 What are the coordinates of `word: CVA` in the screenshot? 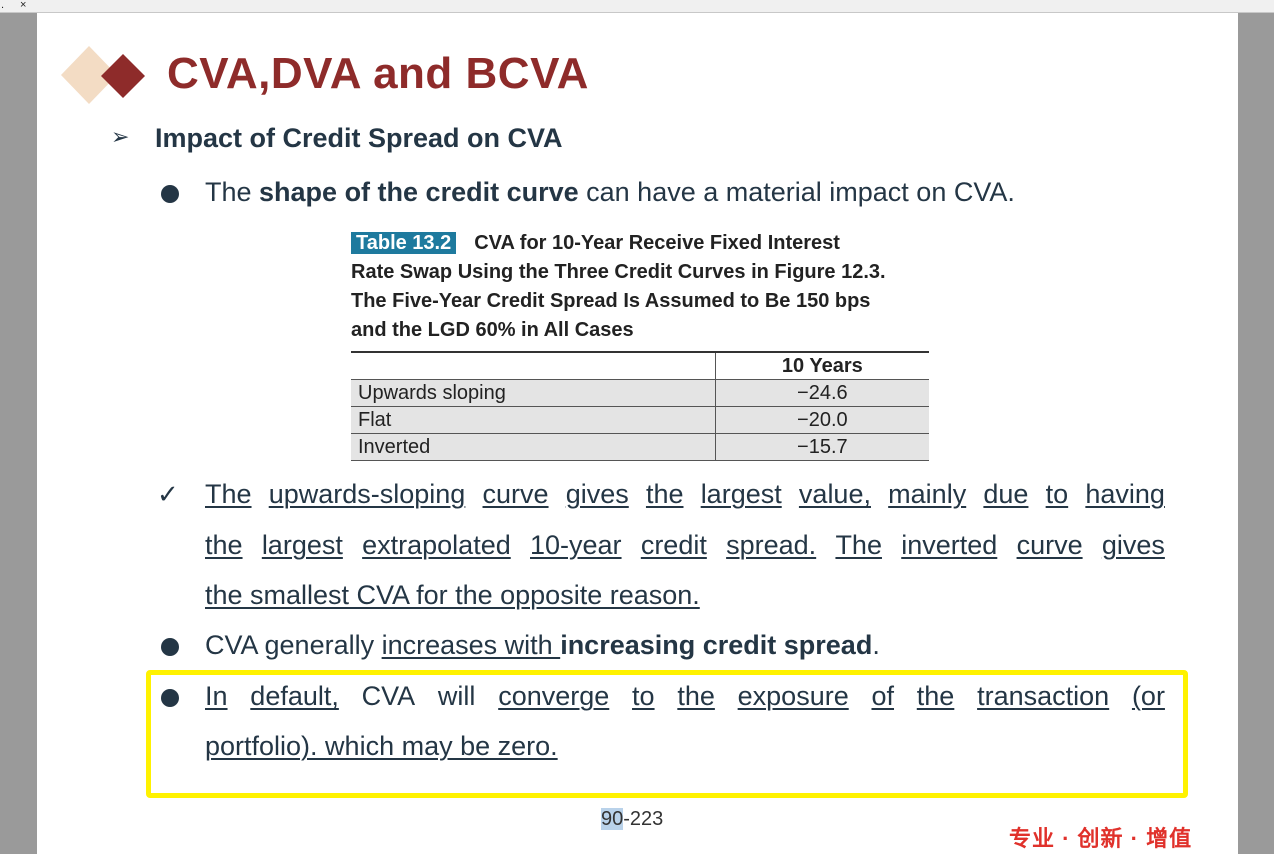 It's located at (388, 696).